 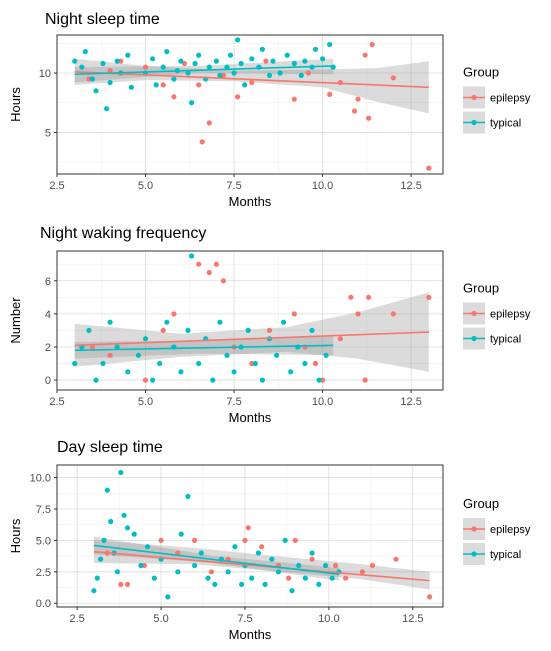 What do you see at coordinates (481, 72) in the screenshot?
I see `legend-title: Group` at bounding box center [481, 72].